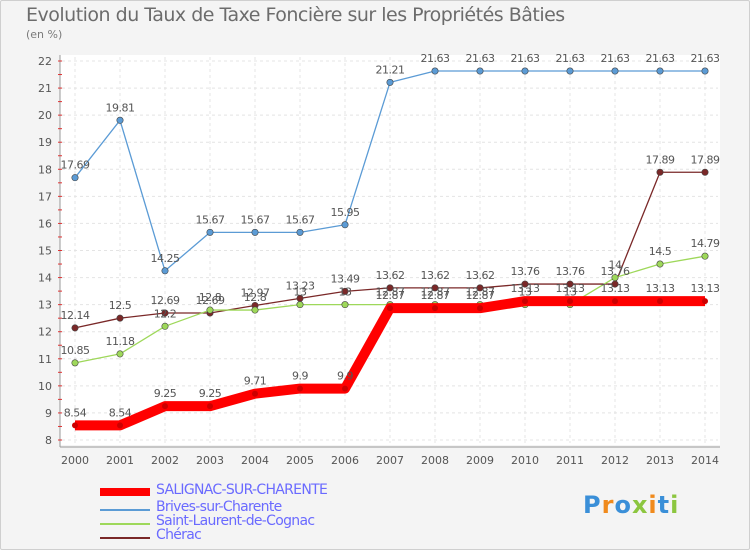 This screenshot has height=550, width=750. Describe the element at coordinates (705, 243) in the screenshot. I see `data-label: 14.79` at that location.